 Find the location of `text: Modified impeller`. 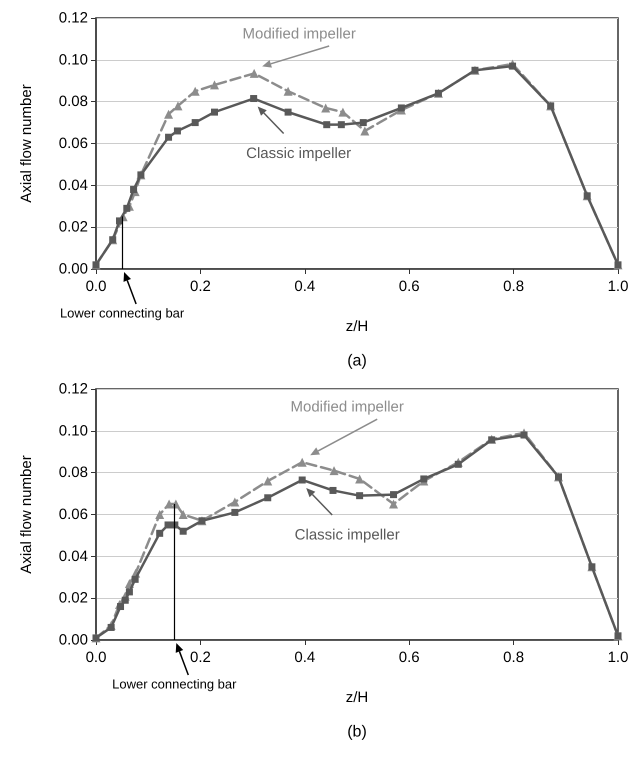

text: Modified impeller is located at coordinates (347, 407).